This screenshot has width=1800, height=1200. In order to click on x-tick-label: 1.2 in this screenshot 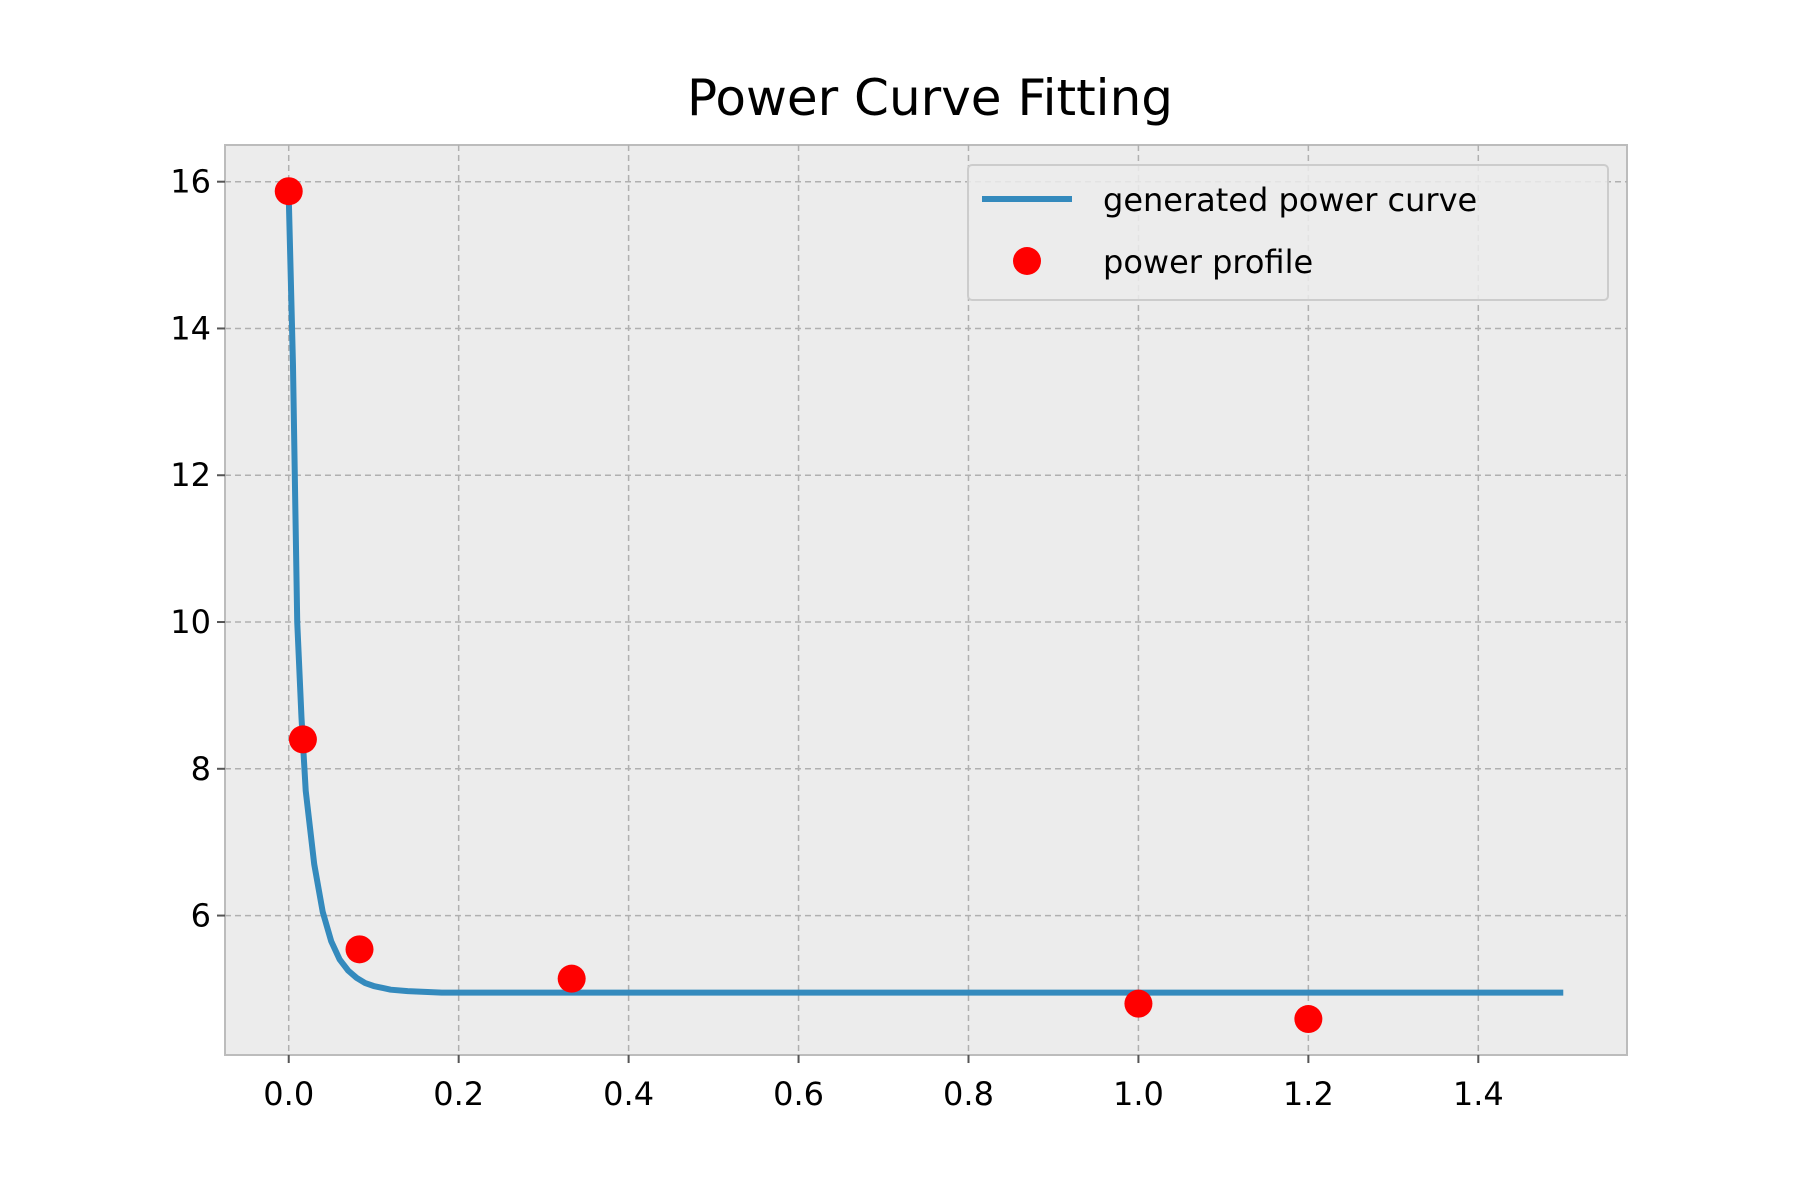, I will do `click(1308, 1094)`.